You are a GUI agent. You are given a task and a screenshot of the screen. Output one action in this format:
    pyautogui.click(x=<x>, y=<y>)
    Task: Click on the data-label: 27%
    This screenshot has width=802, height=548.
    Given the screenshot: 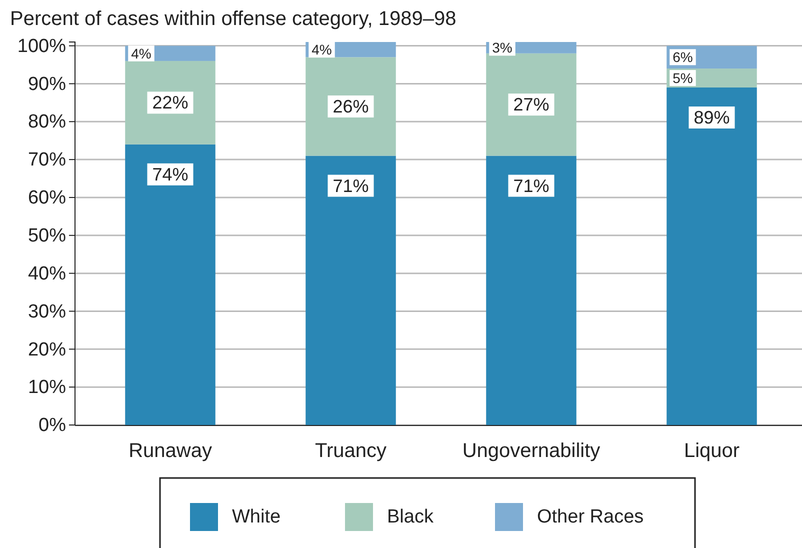 What is the action you would take?
    pyautogui.click(x=531, y=104)
    